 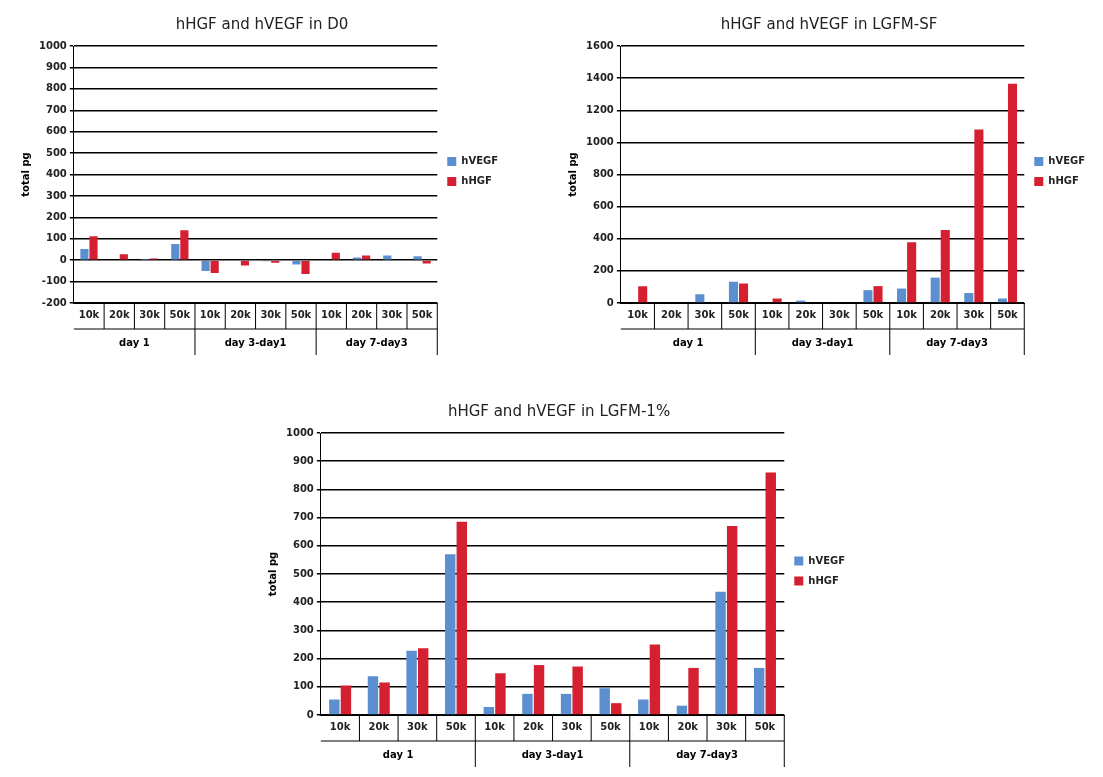 I want to click on text: day 1, so click(x=688, y=342).